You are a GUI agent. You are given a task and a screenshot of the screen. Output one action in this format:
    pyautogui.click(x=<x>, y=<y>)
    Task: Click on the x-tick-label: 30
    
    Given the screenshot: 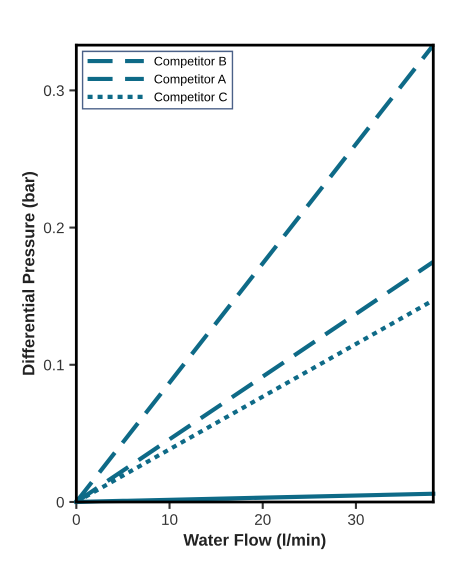 What is the action you would take?
    pyautogui.click(x=356, y=519)
    